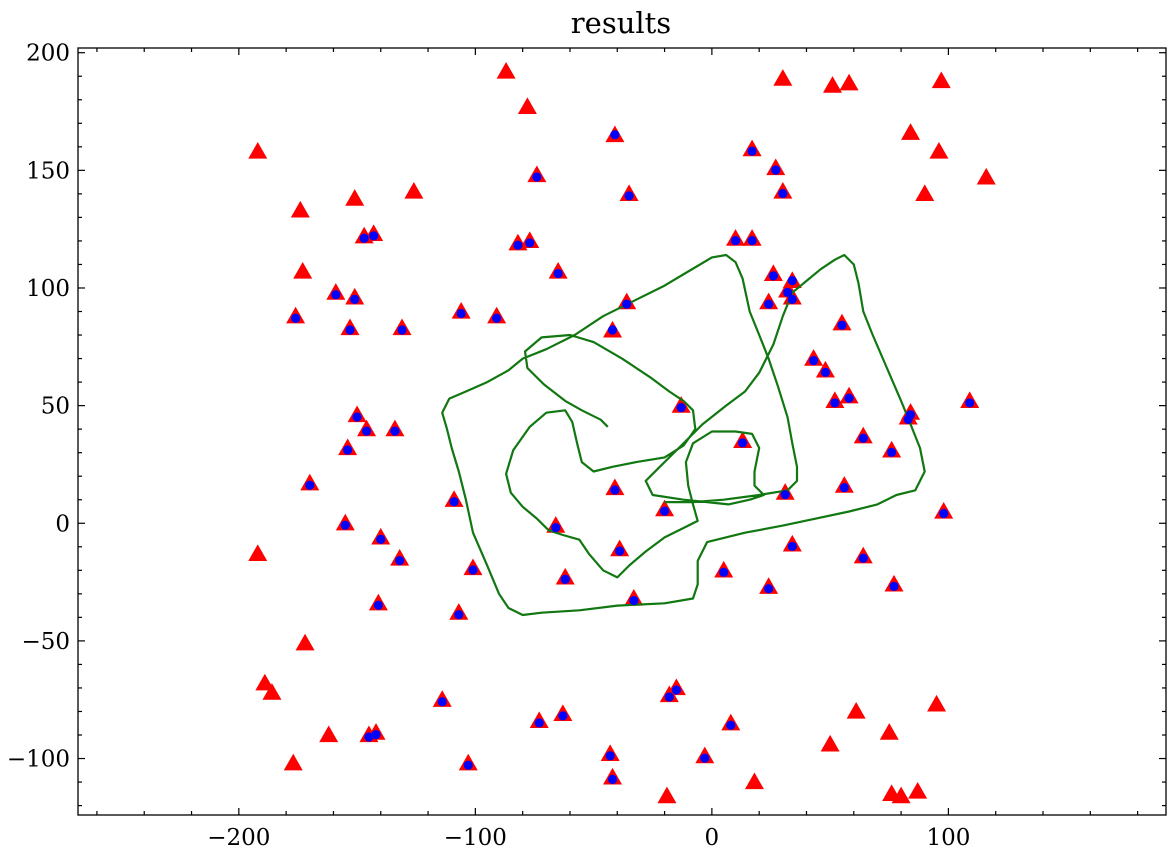  What do you see at coordinates (38, 760) in the screenshot?
I see `y-tick-label: −100` at bounding box center [38, 760].